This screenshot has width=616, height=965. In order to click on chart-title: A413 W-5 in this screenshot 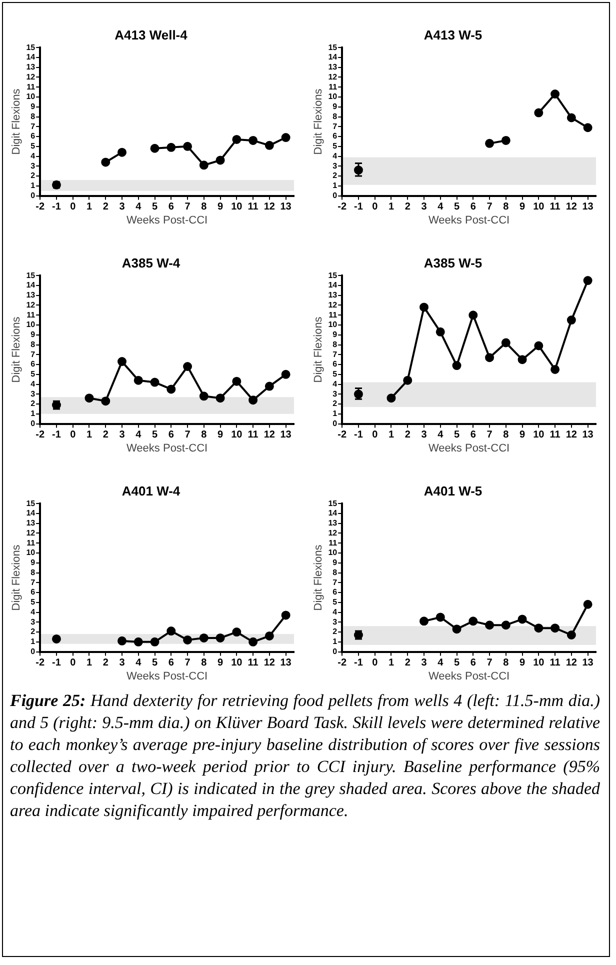, I will do `click(453, 34)`.